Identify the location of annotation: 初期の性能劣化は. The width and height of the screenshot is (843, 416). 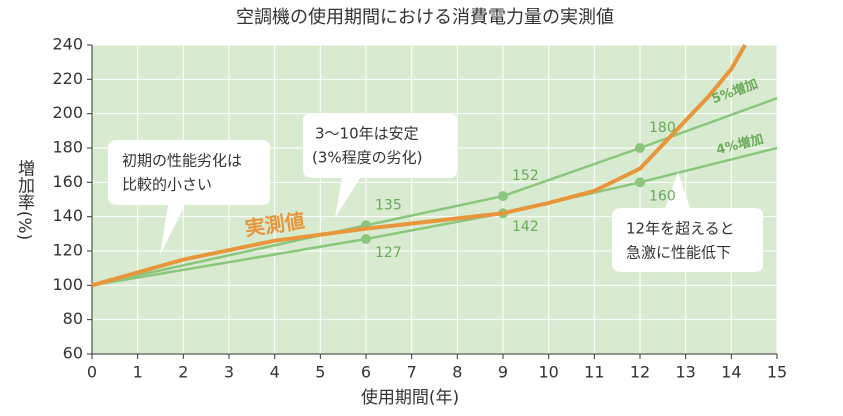
(182, 161).